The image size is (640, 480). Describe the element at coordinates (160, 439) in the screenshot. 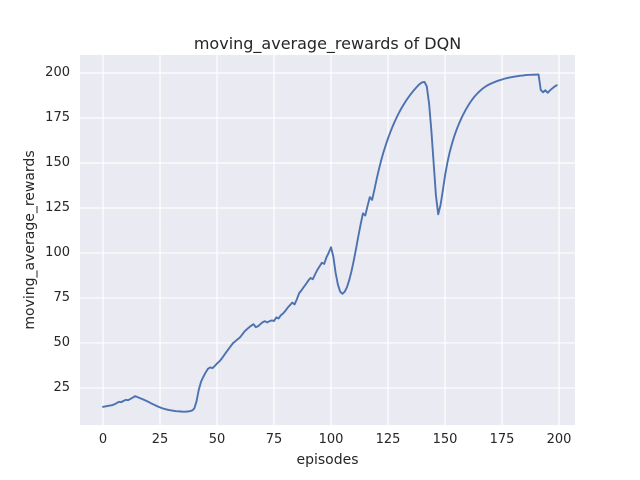

I see `x-tick-label: 25` at that location.